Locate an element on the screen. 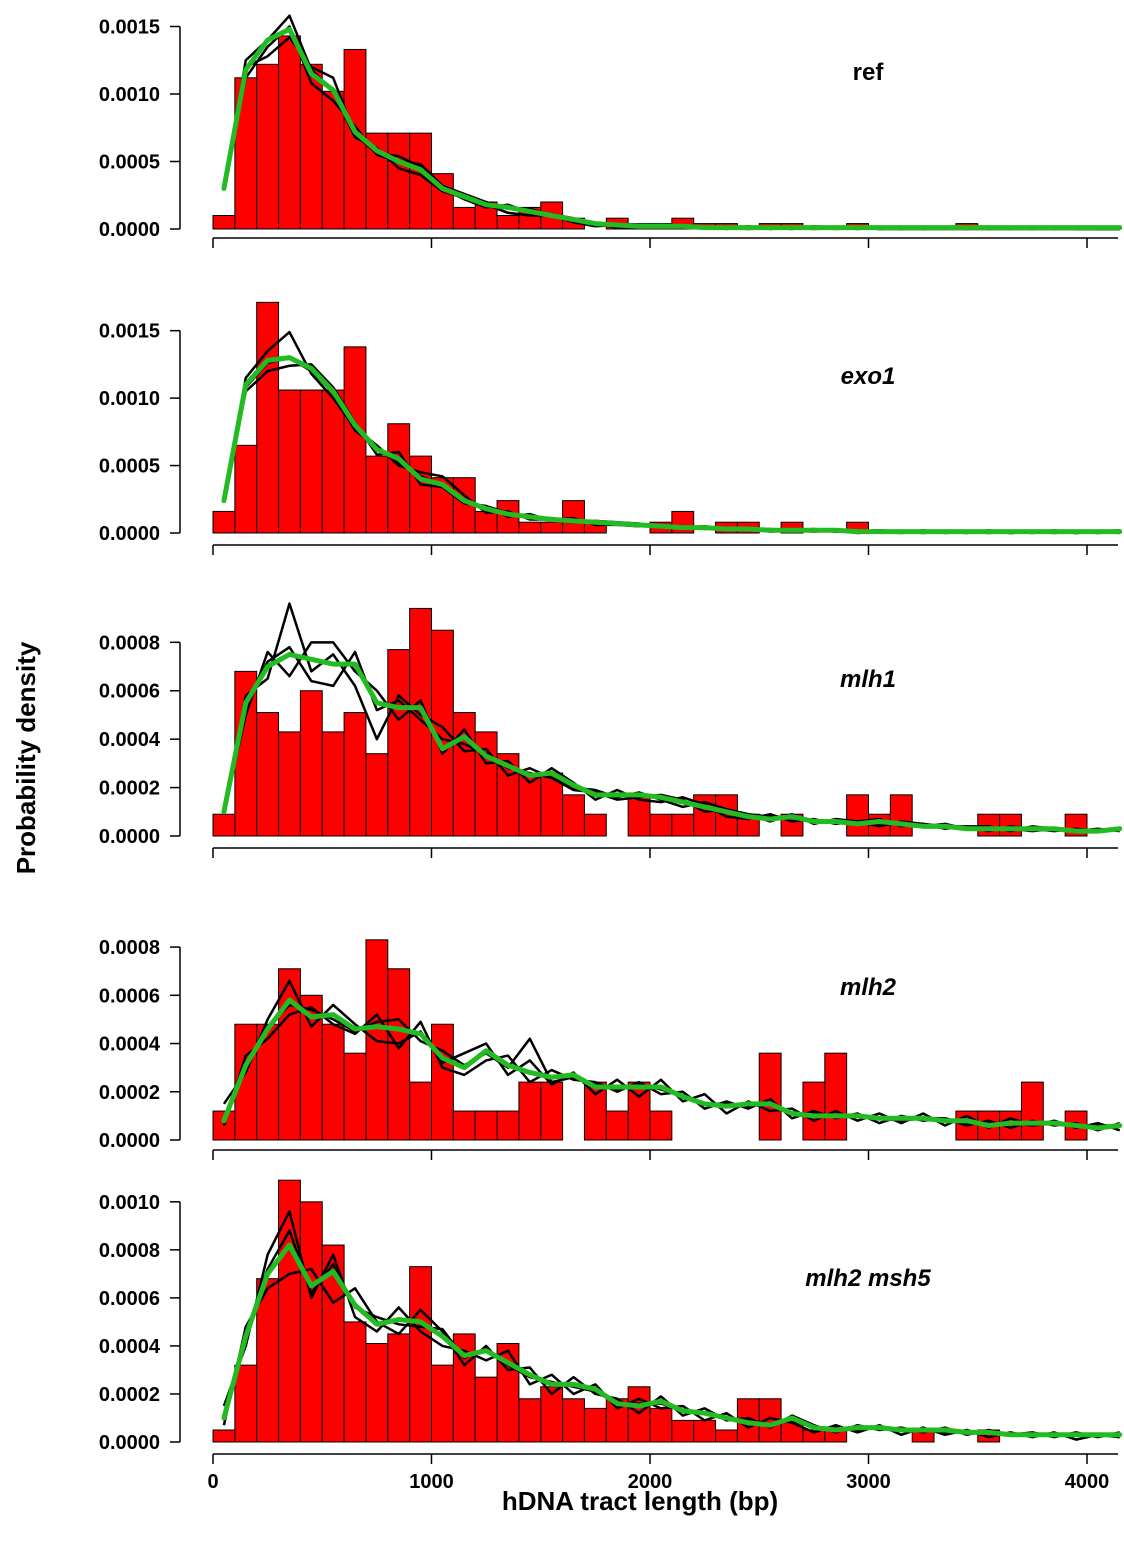 This screenshot has height=1544, width=1124. x-tick-label: 4000 is located at coordinates (1087, 1482).